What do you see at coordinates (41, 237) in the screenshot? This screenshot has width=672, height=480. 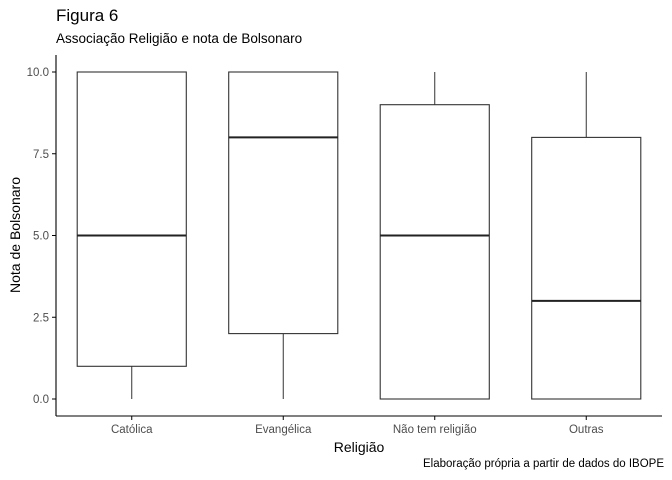 I see `y-tick-label: 5.0` at bounding box center [41, 237].